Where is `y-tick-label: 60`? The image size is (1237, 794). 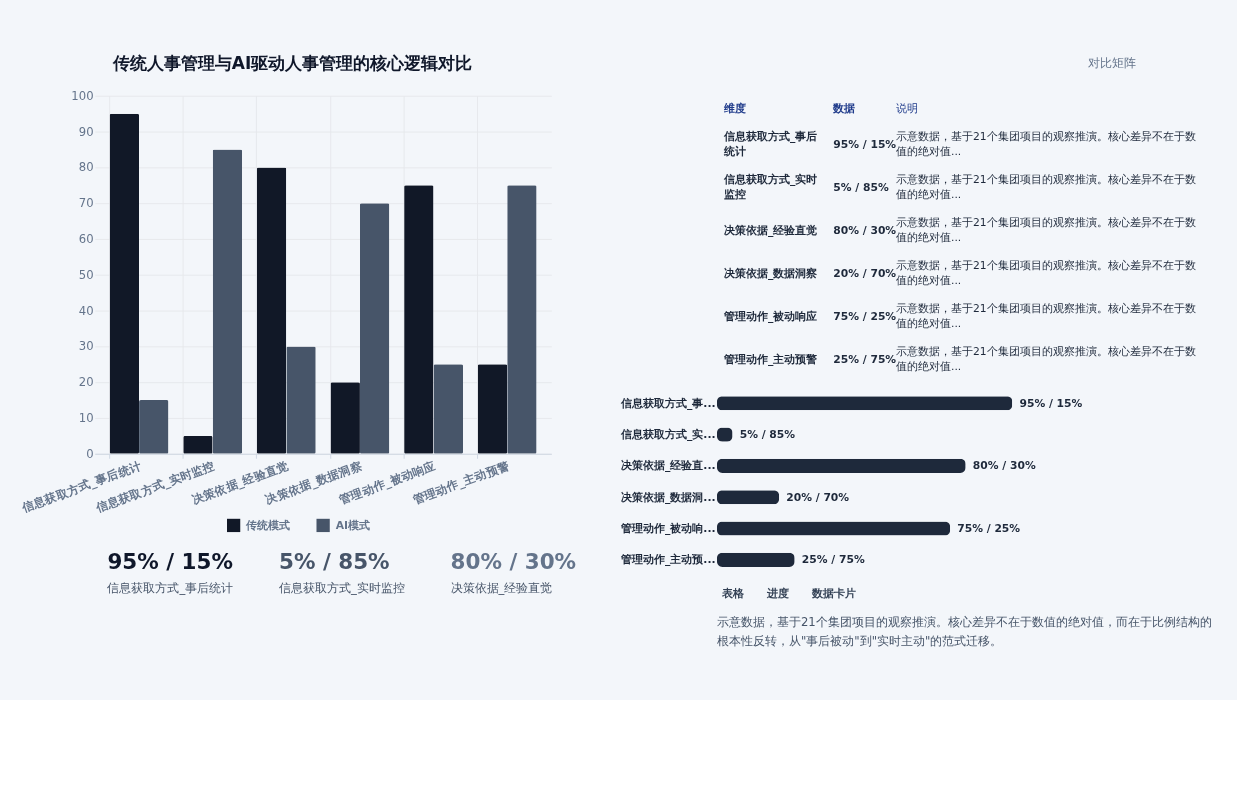 y-tick-label: 60 is located at coordinates (86, 239).